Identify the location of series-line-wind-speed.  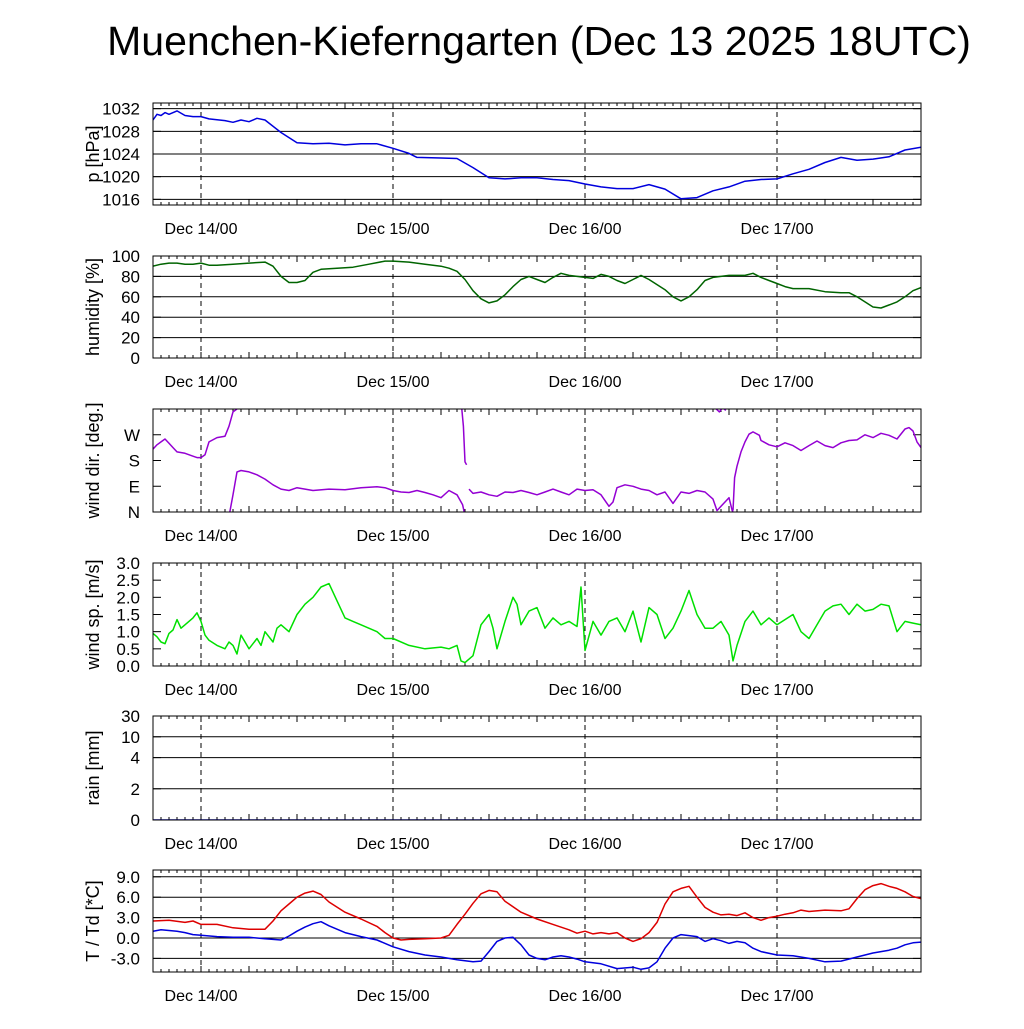
(537, 623).